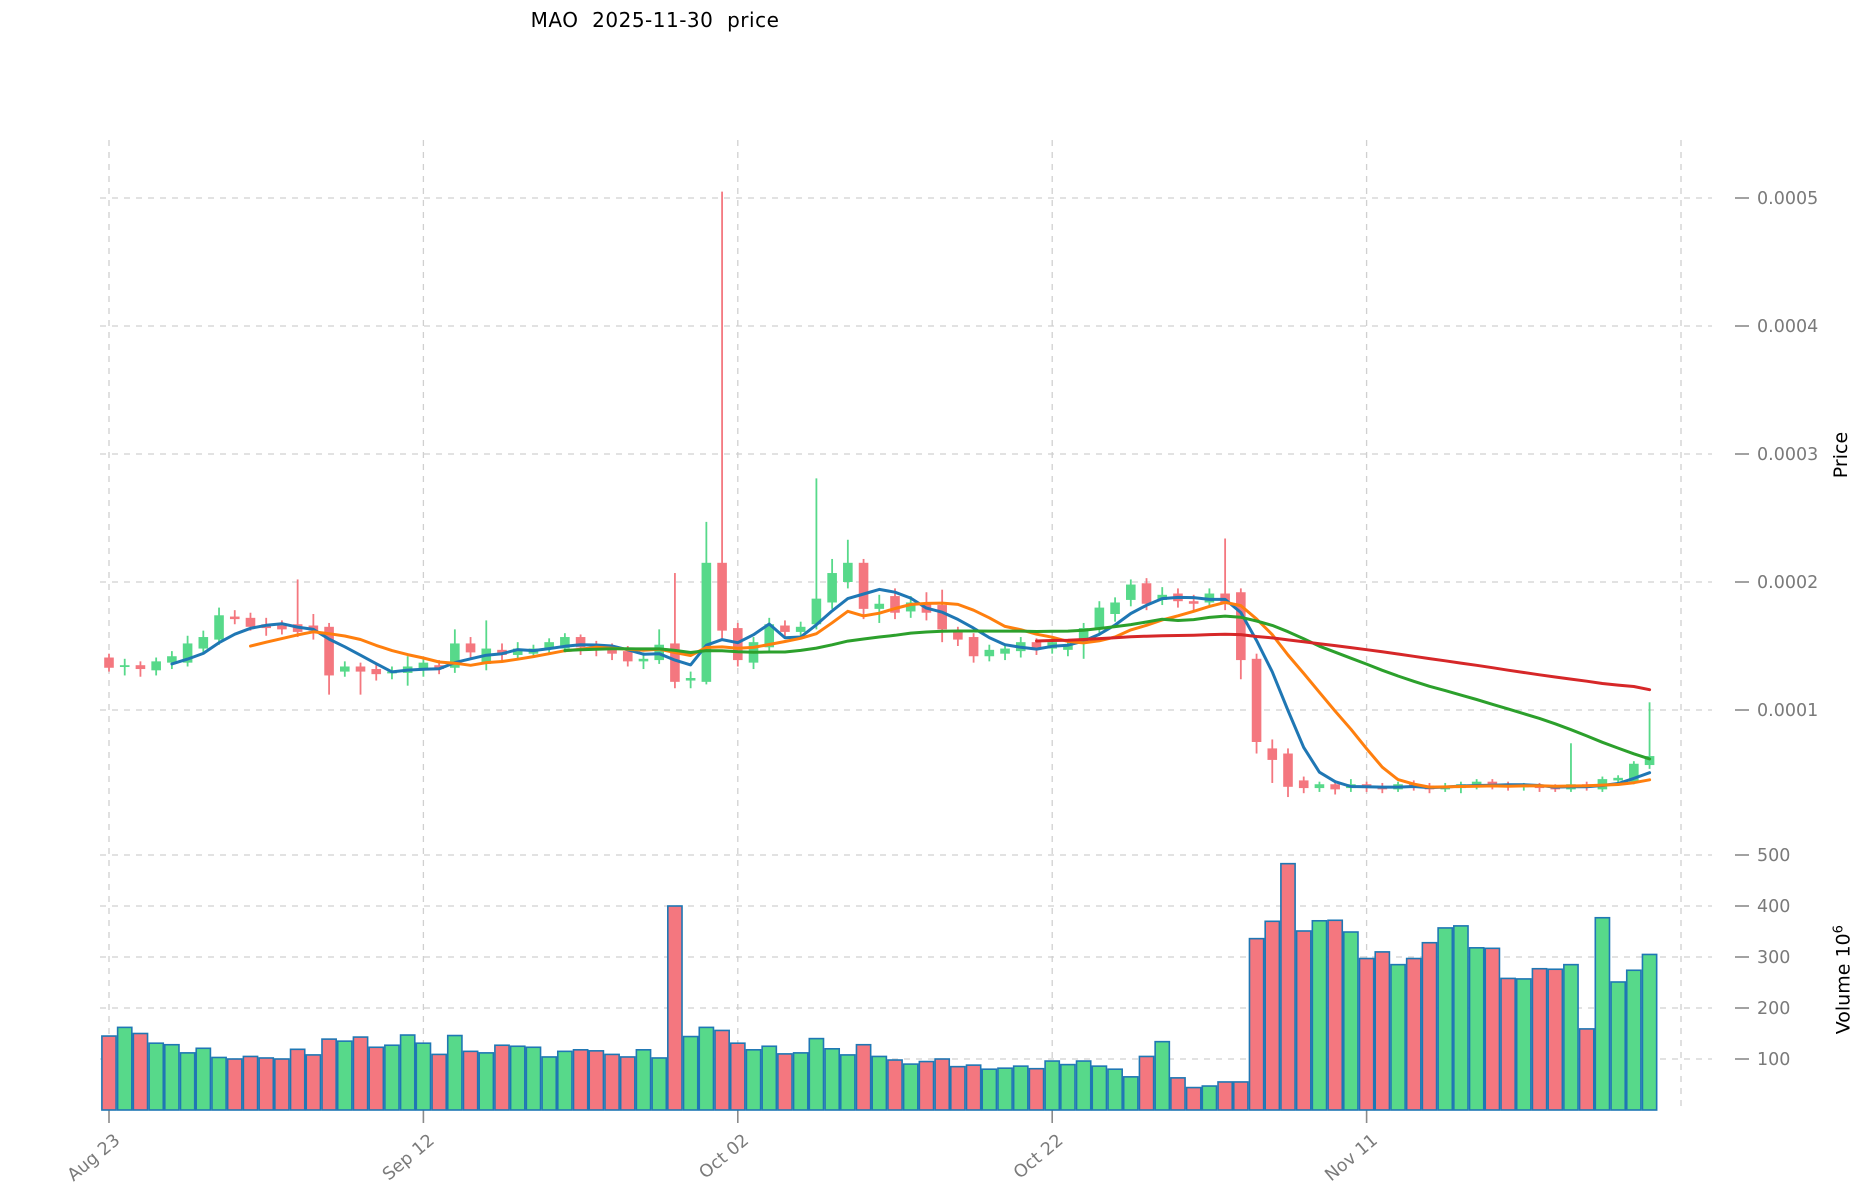 Image resolution: width=1873 pixels, height=1202 pixels. I want to click on volume-tick-label: 200, so click(1773, 1009).